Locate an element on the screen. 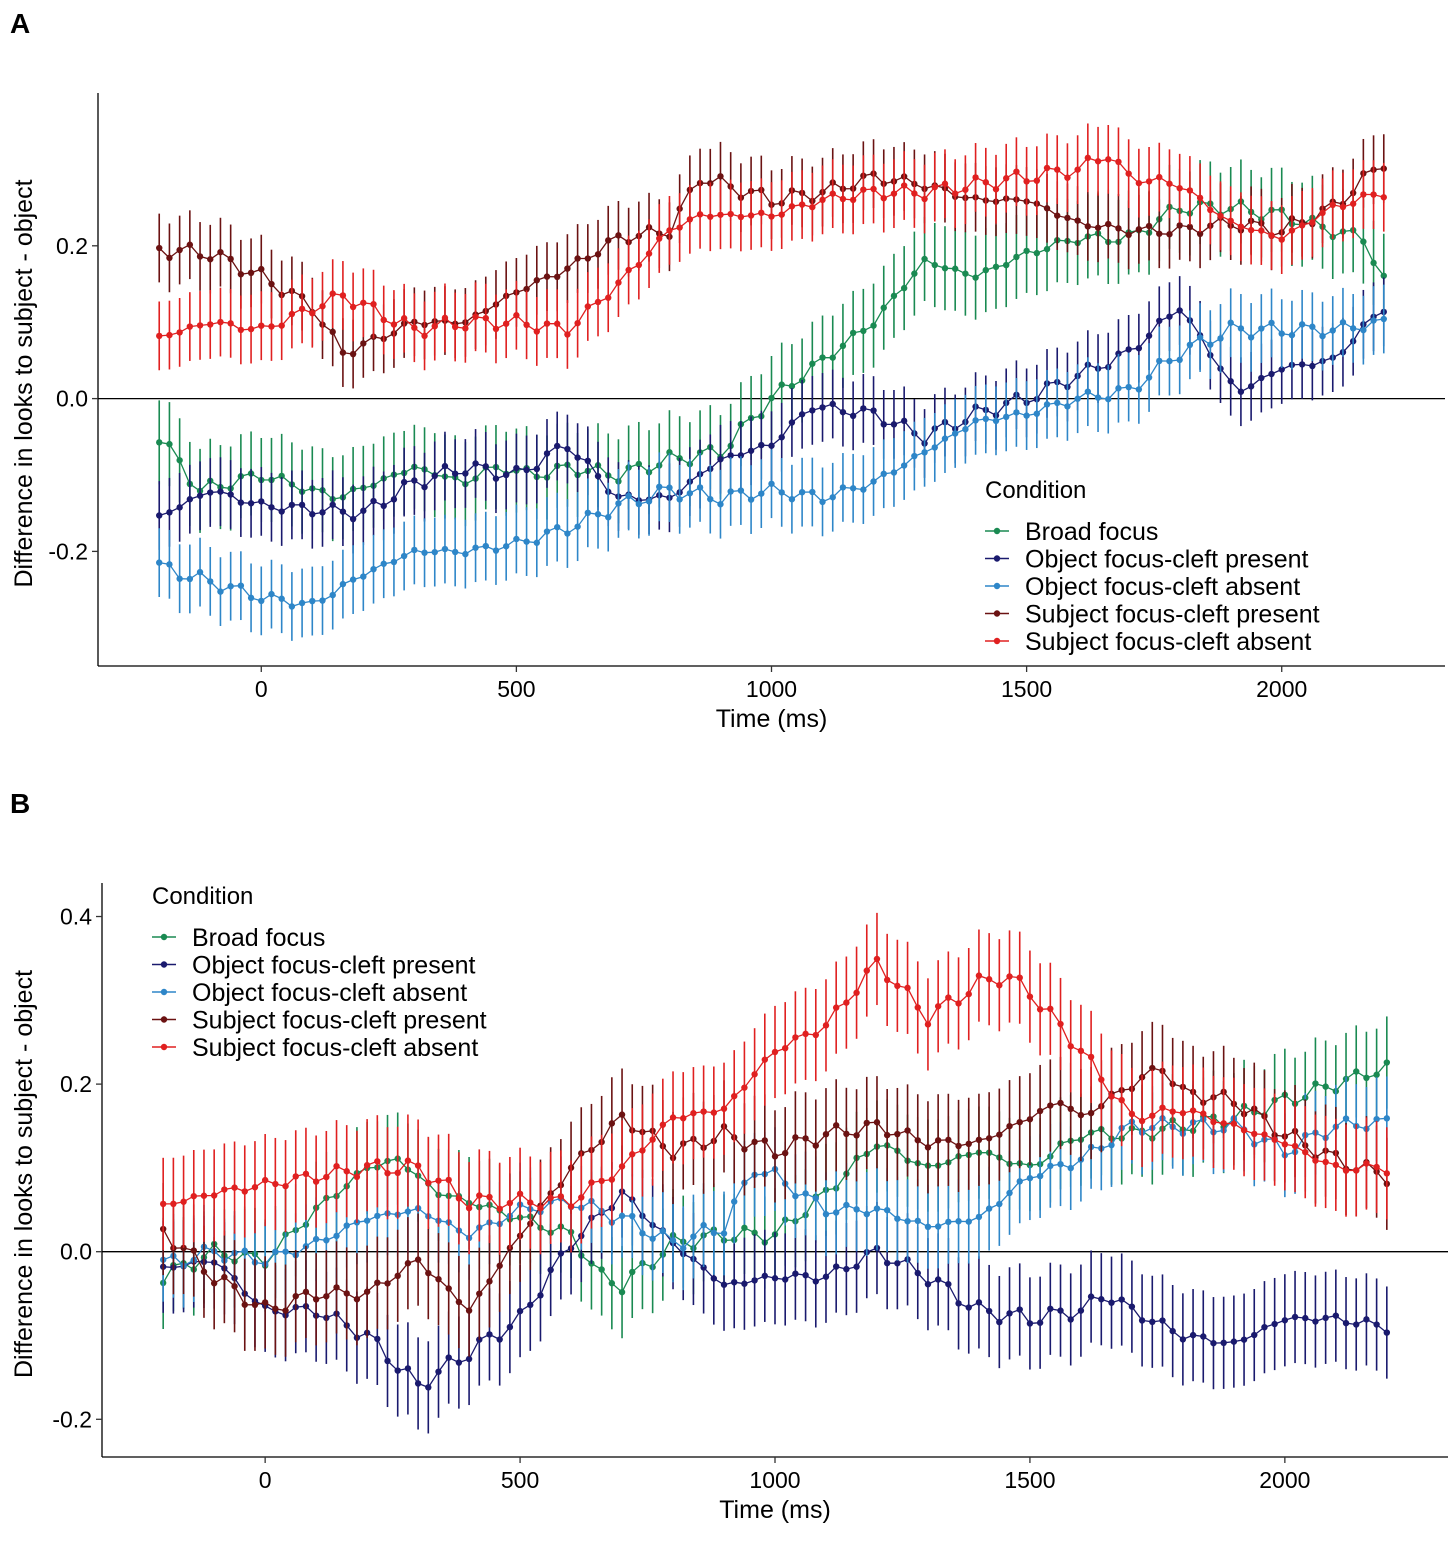 The height and width of the screenshot is (1542, 1450). legend-label: Broad focus is located at coordinates (1091, 532).